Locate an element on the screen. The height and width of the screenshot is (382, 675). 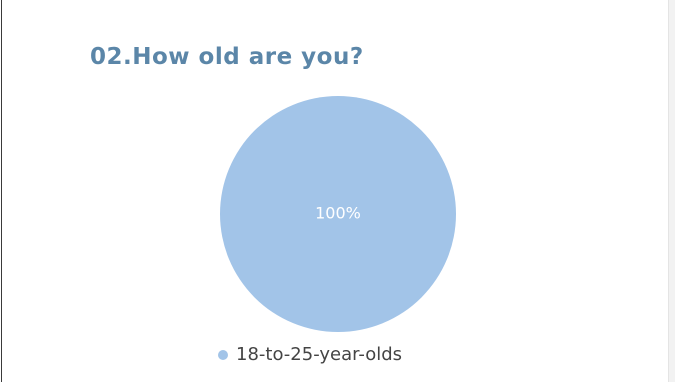
legend-label: 18-to-25-year-olds is located at coordinates (319, 354).